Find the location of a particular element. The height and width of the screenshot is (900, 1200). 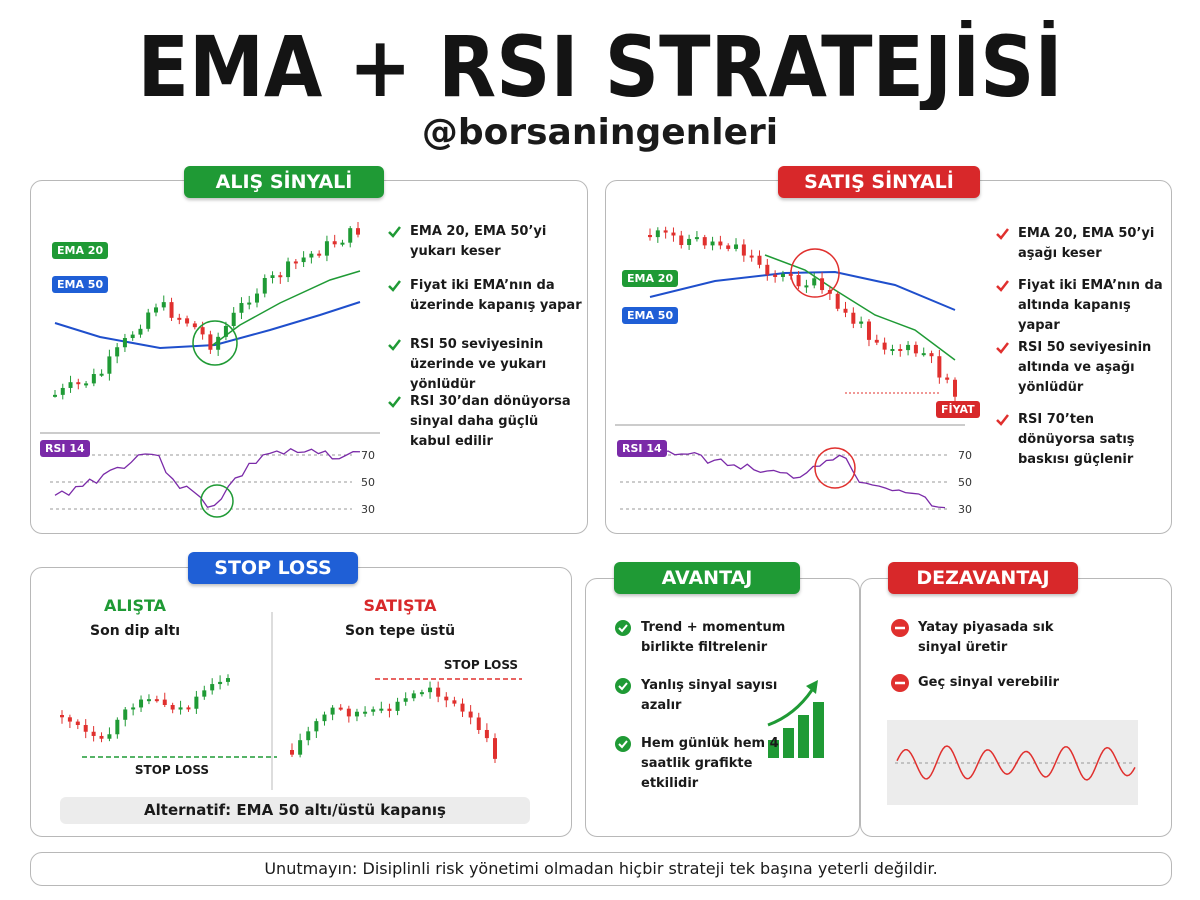

buy-title: ALIŞTA is located at coordinates (135, 605).